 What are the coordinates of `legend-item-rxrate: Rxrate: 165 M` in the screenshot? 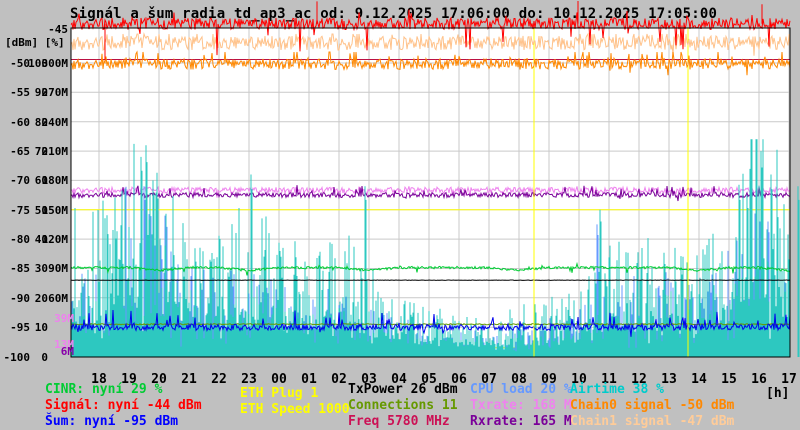 It's located at (521, 421).